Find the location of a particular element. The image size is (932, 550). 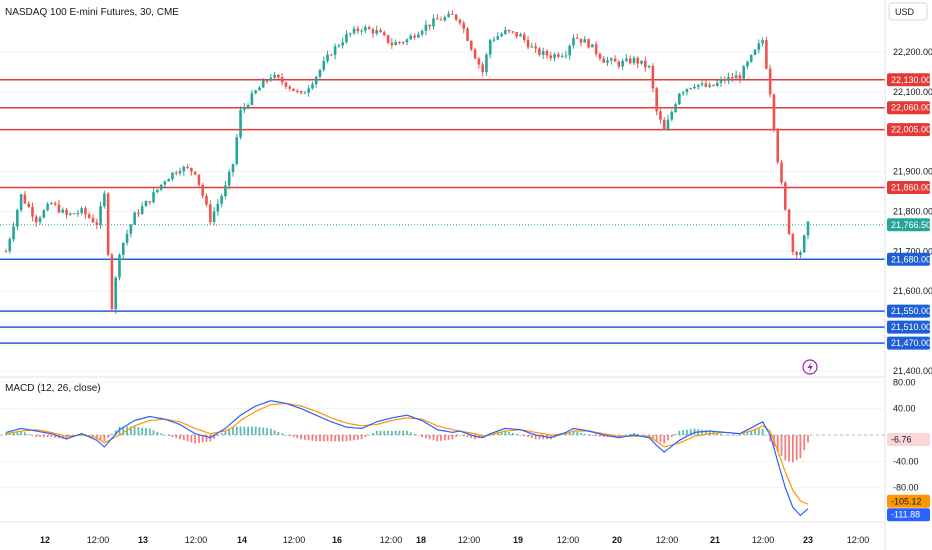

resistance-tag-text: 22,005.00 is located at coordinates (911, 130).